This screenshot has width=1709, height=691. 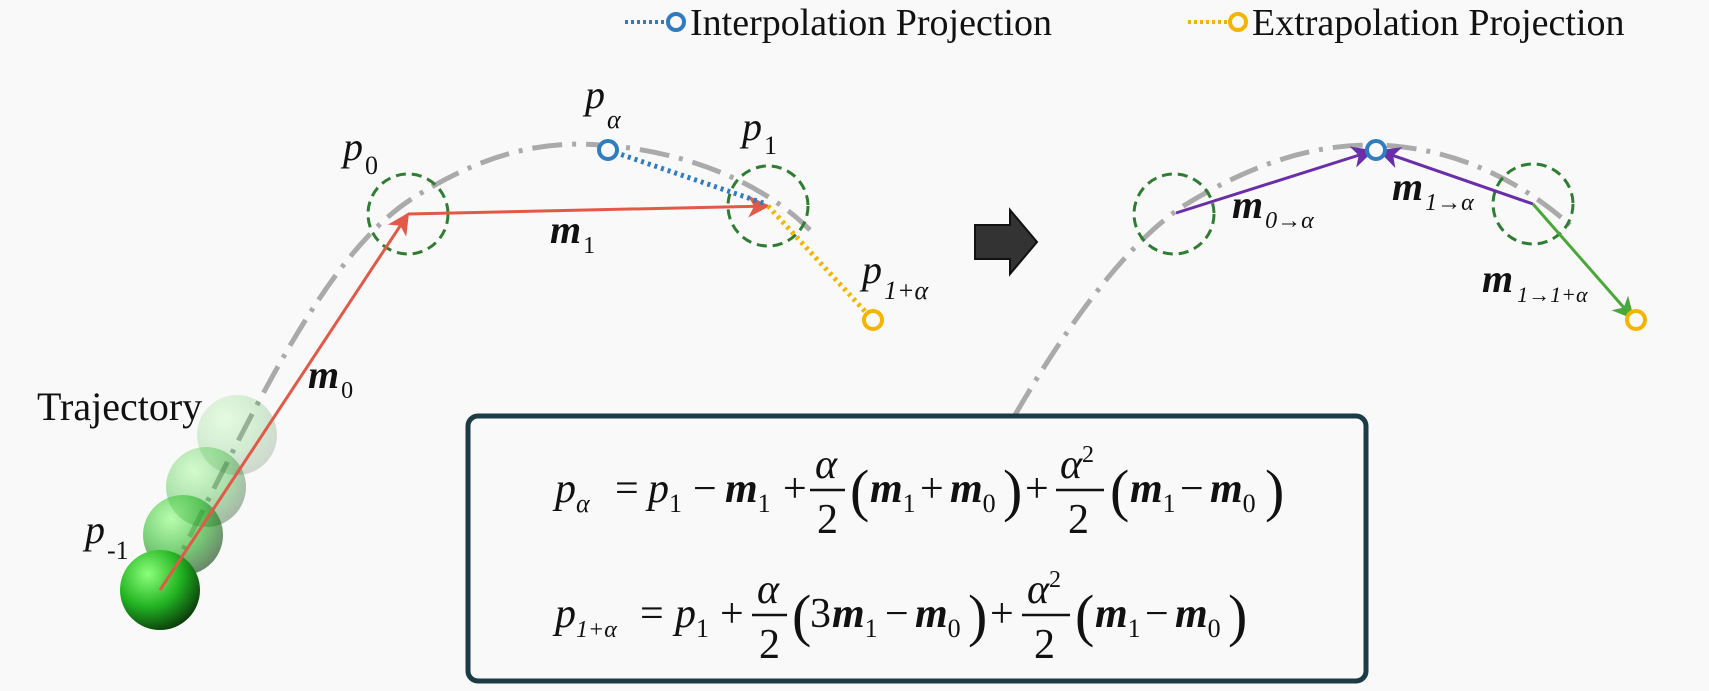 What do you see at coordinates (588, 206) in the screenshot?
I see `motion-arrow-m1` at bounding box center [588, 206].